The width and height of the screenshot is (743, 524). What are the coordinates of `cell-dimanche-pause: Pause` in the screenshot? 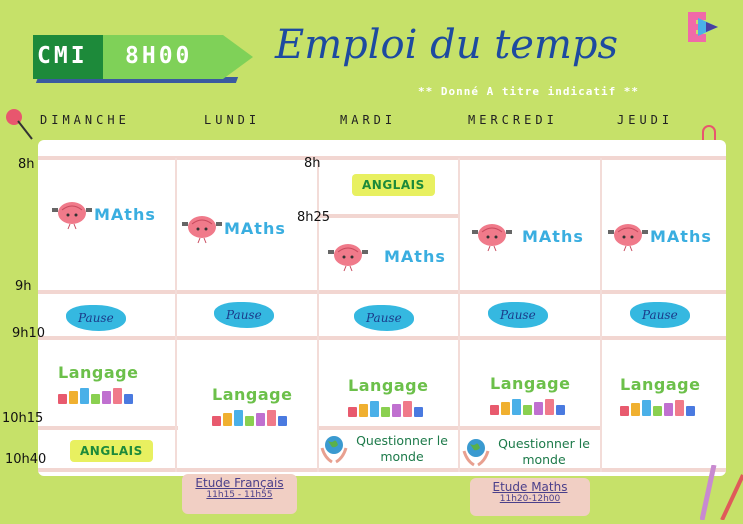 It's located at (96, 318).